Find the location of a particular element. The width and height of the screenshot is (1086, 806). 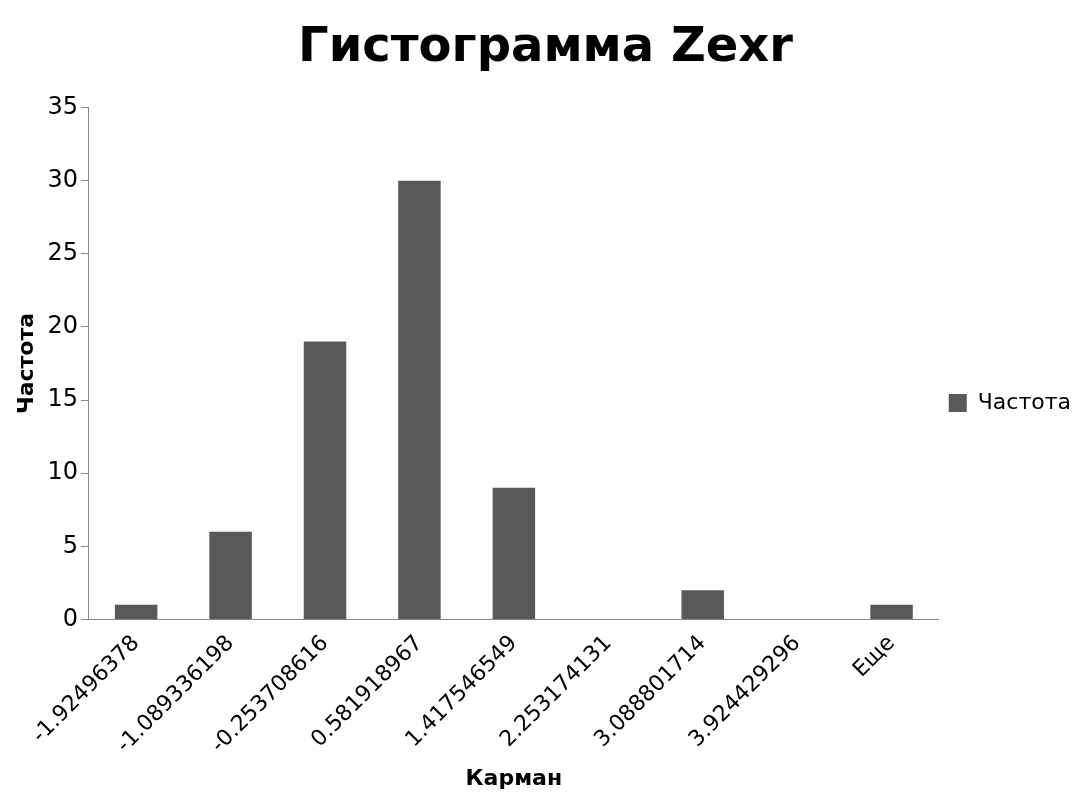

y-tick-label: 25 is located at coordinates (62, 252).